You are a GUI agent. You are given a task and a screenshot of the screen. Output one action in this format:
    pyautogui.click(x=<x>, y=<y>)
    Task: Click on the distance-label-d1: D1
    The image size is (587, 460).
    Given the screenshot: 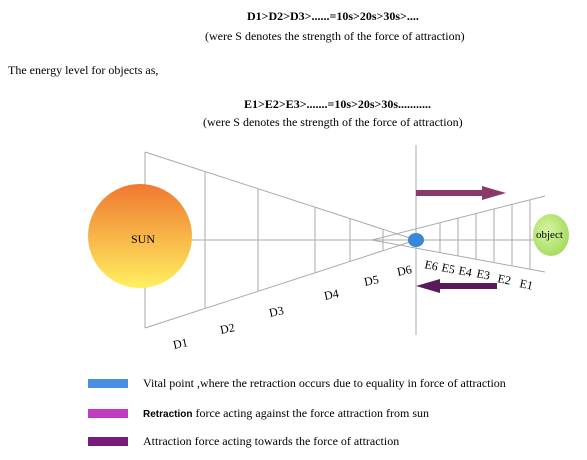 What is the action you would take?
    pyautogui.click(x=180, y=343)
    